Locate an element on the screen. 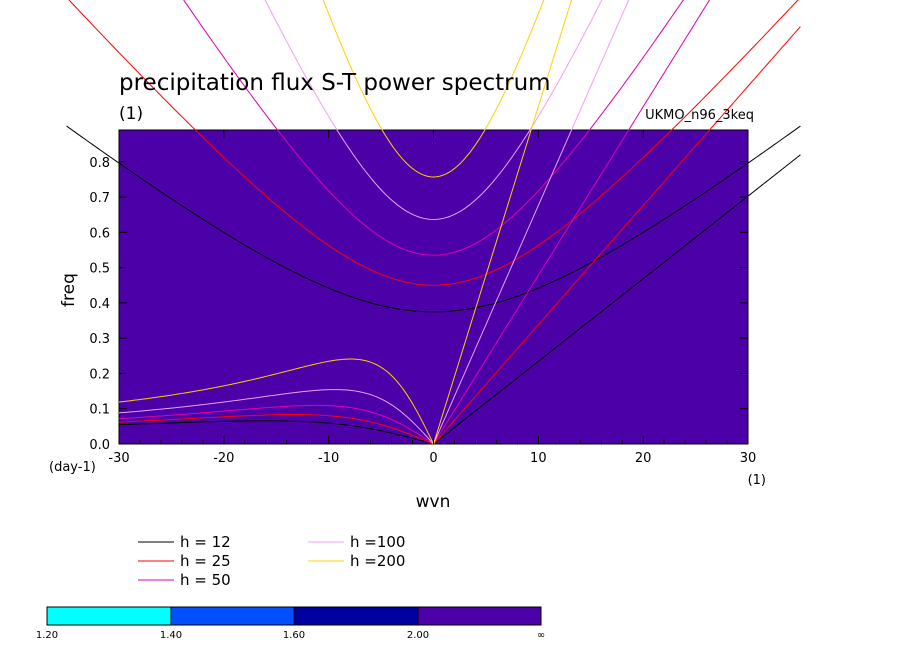  x-tick-label: -20 is located at coordinates (223, 458).